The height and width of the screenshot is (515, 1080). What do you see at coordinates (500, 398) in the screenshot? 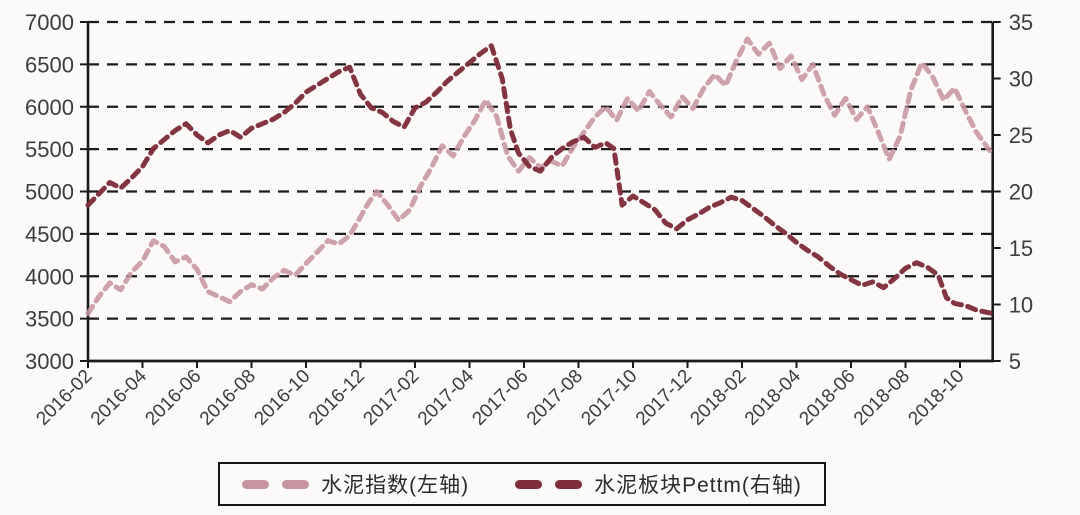
I see `x-axis-tick-label: 2017-06` at bounding box center [500, 398].